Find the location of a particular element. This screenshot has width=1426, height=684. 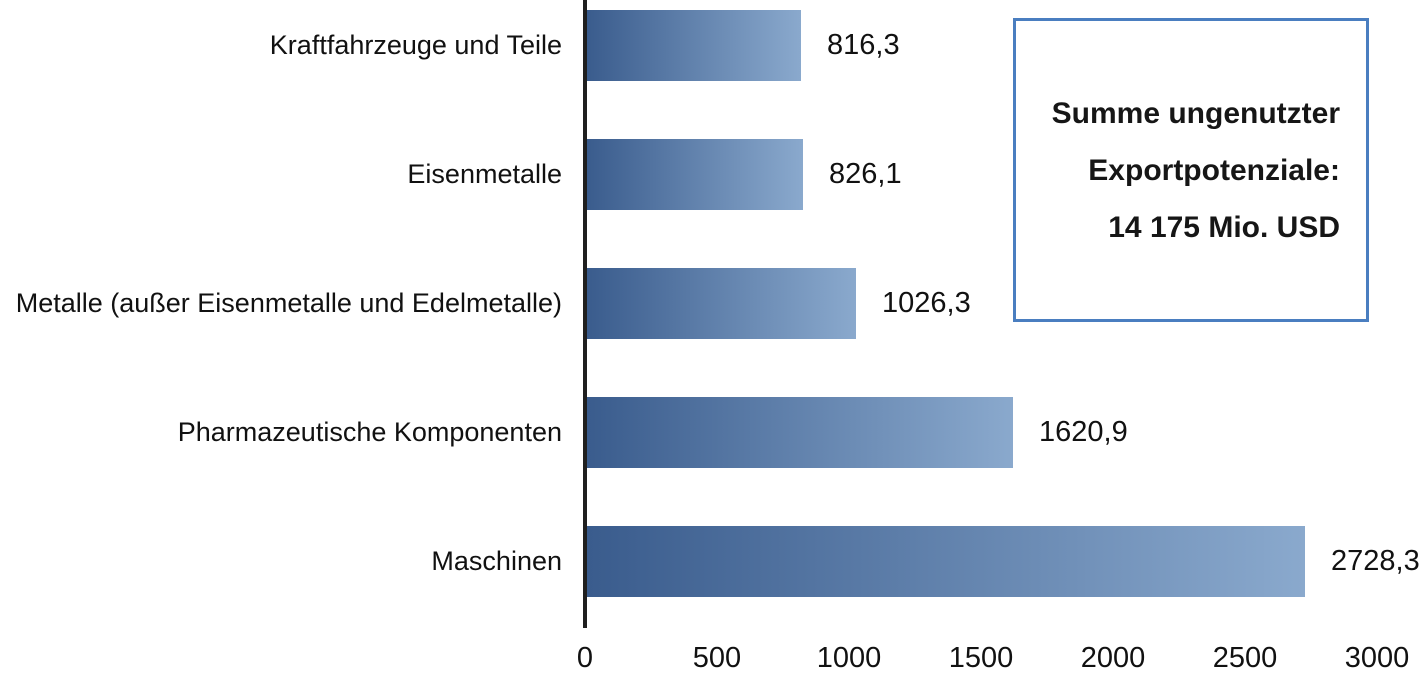

category-label: Kraftfahrzeuge und Teile is located at coordinates (415, 45).